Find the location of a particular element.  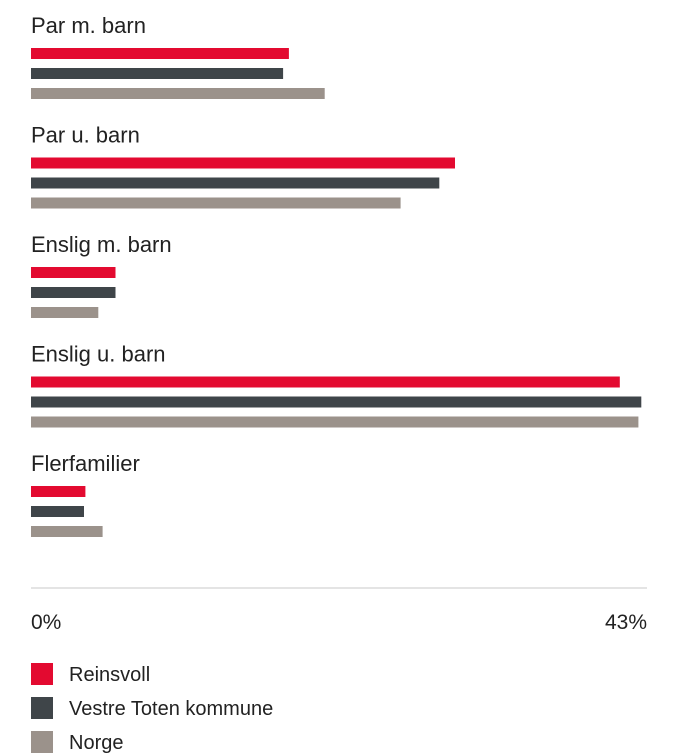

category-label: Enslig m. barn is located at coordinates (101, 244).